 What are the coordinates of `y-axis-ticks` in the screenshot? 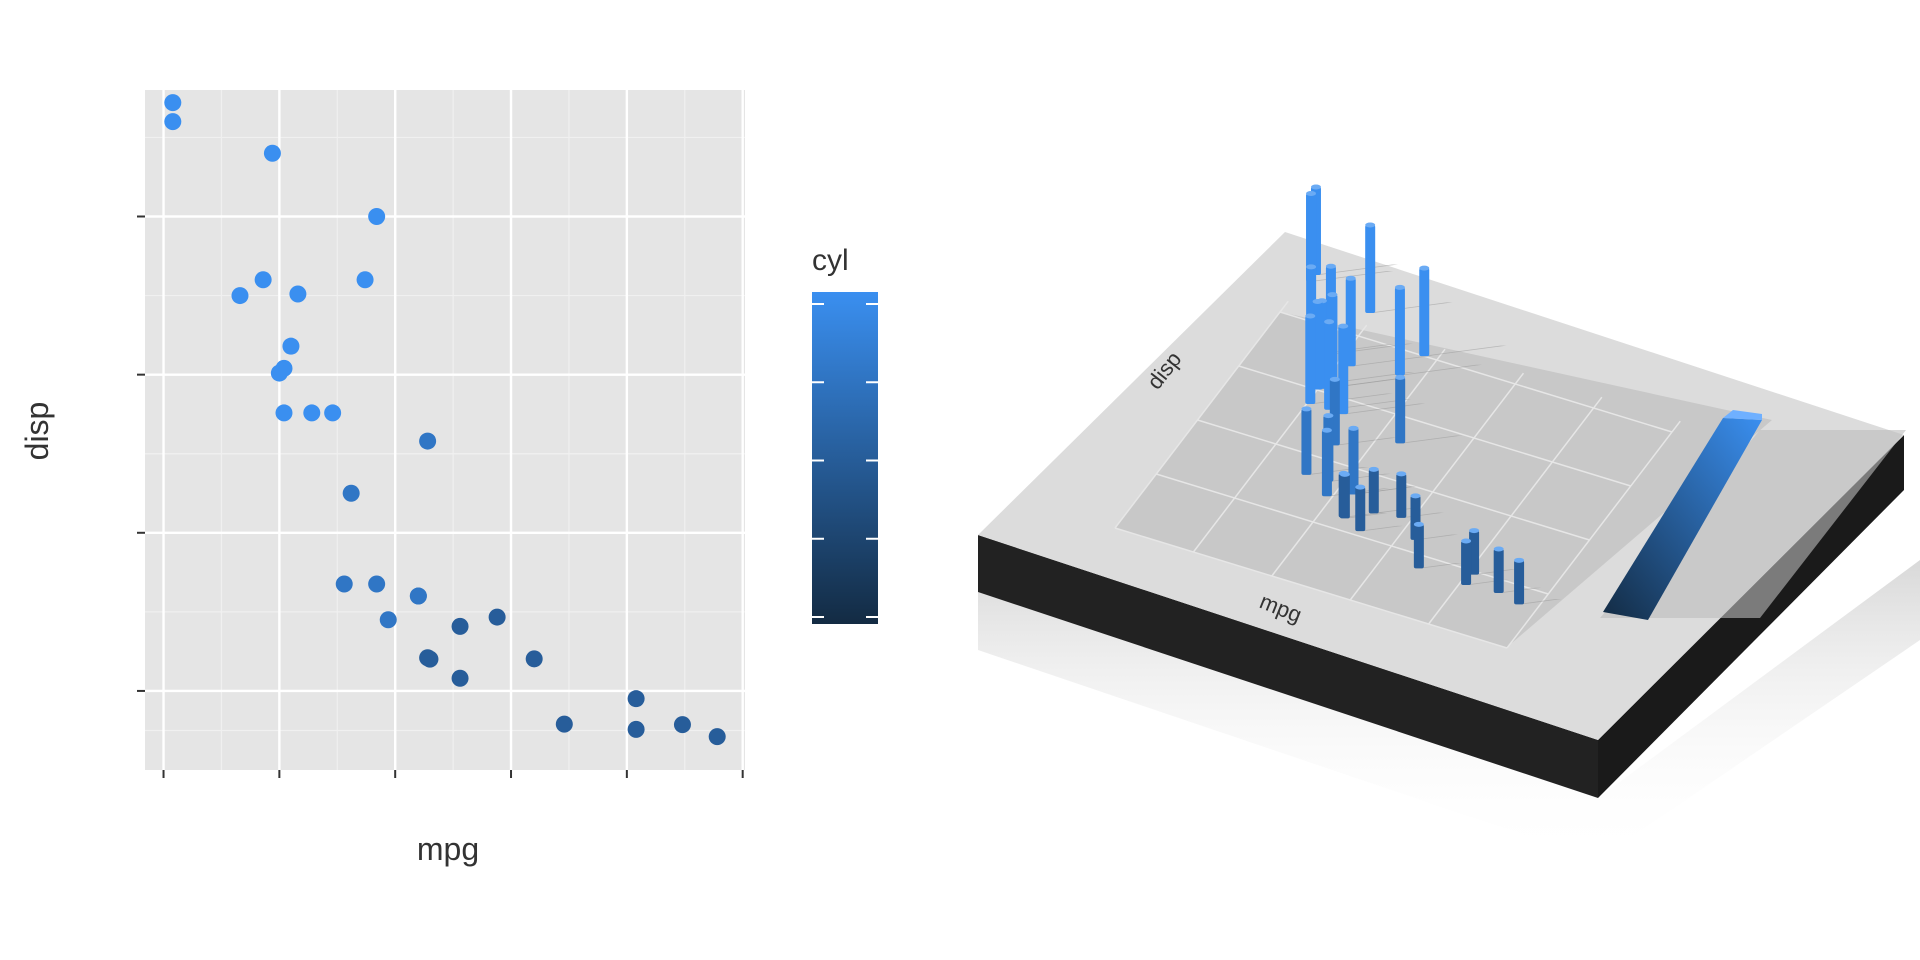 It's located at (141, 453).